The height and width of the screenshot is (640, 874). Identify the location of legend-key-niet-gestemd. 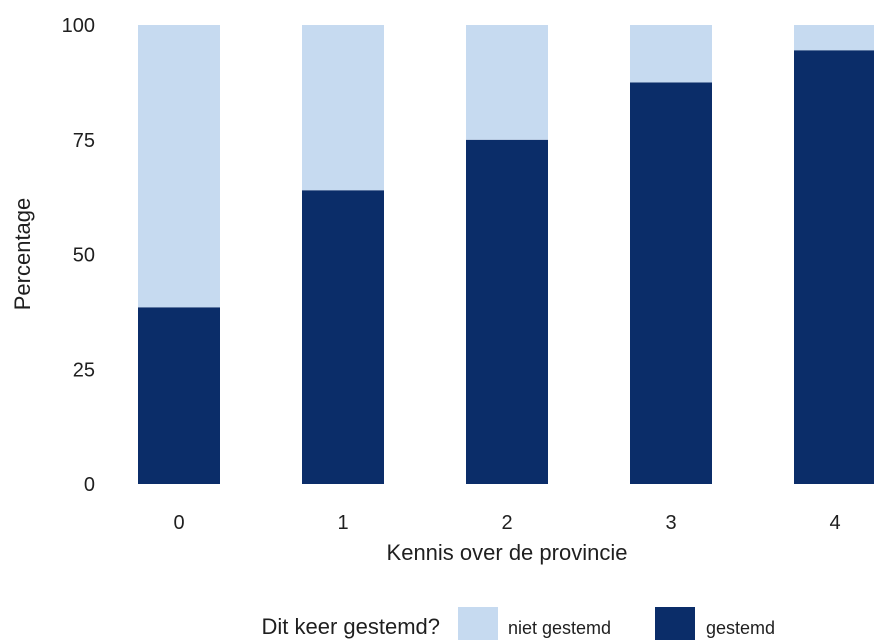
(478, 623).